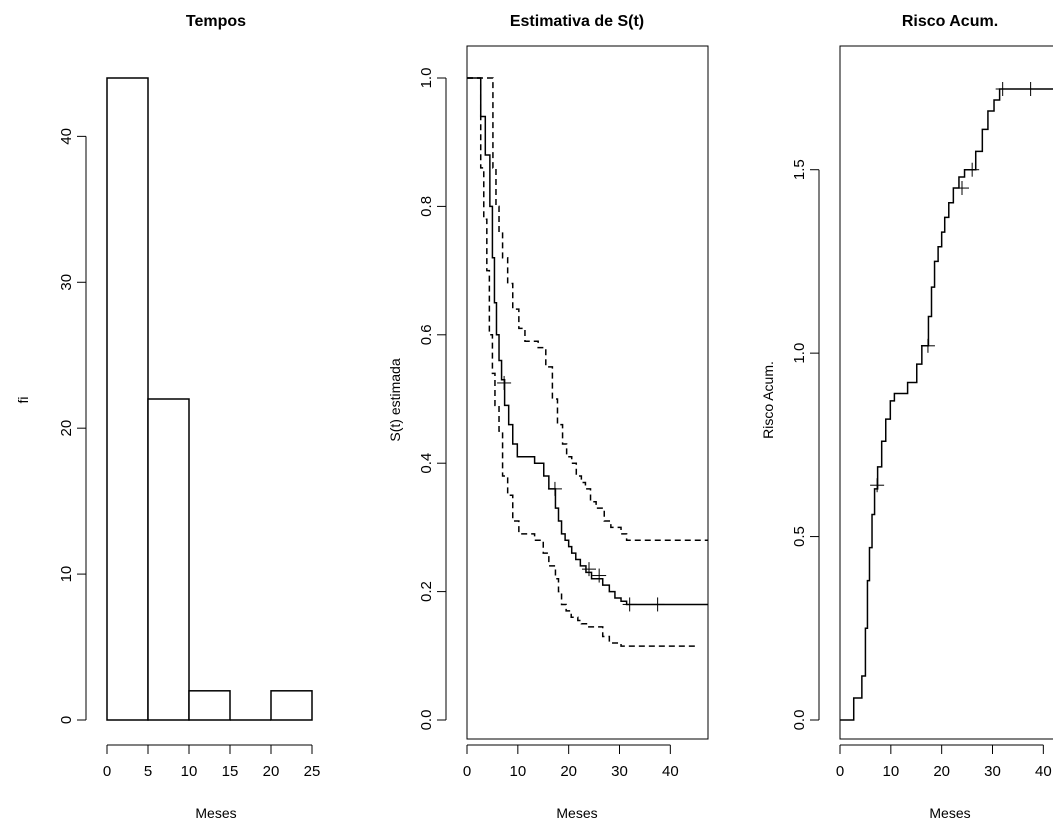  I want to click on survival-x-tick-label: 10, so click(517, 771).